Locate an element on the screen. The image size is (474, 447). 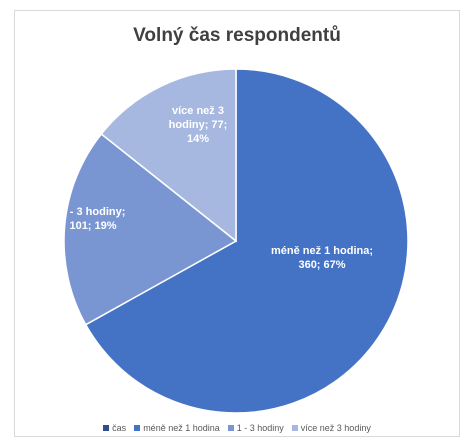
legend-item-2: 1 - 3 hodiny is located at coordinates (255, 428).